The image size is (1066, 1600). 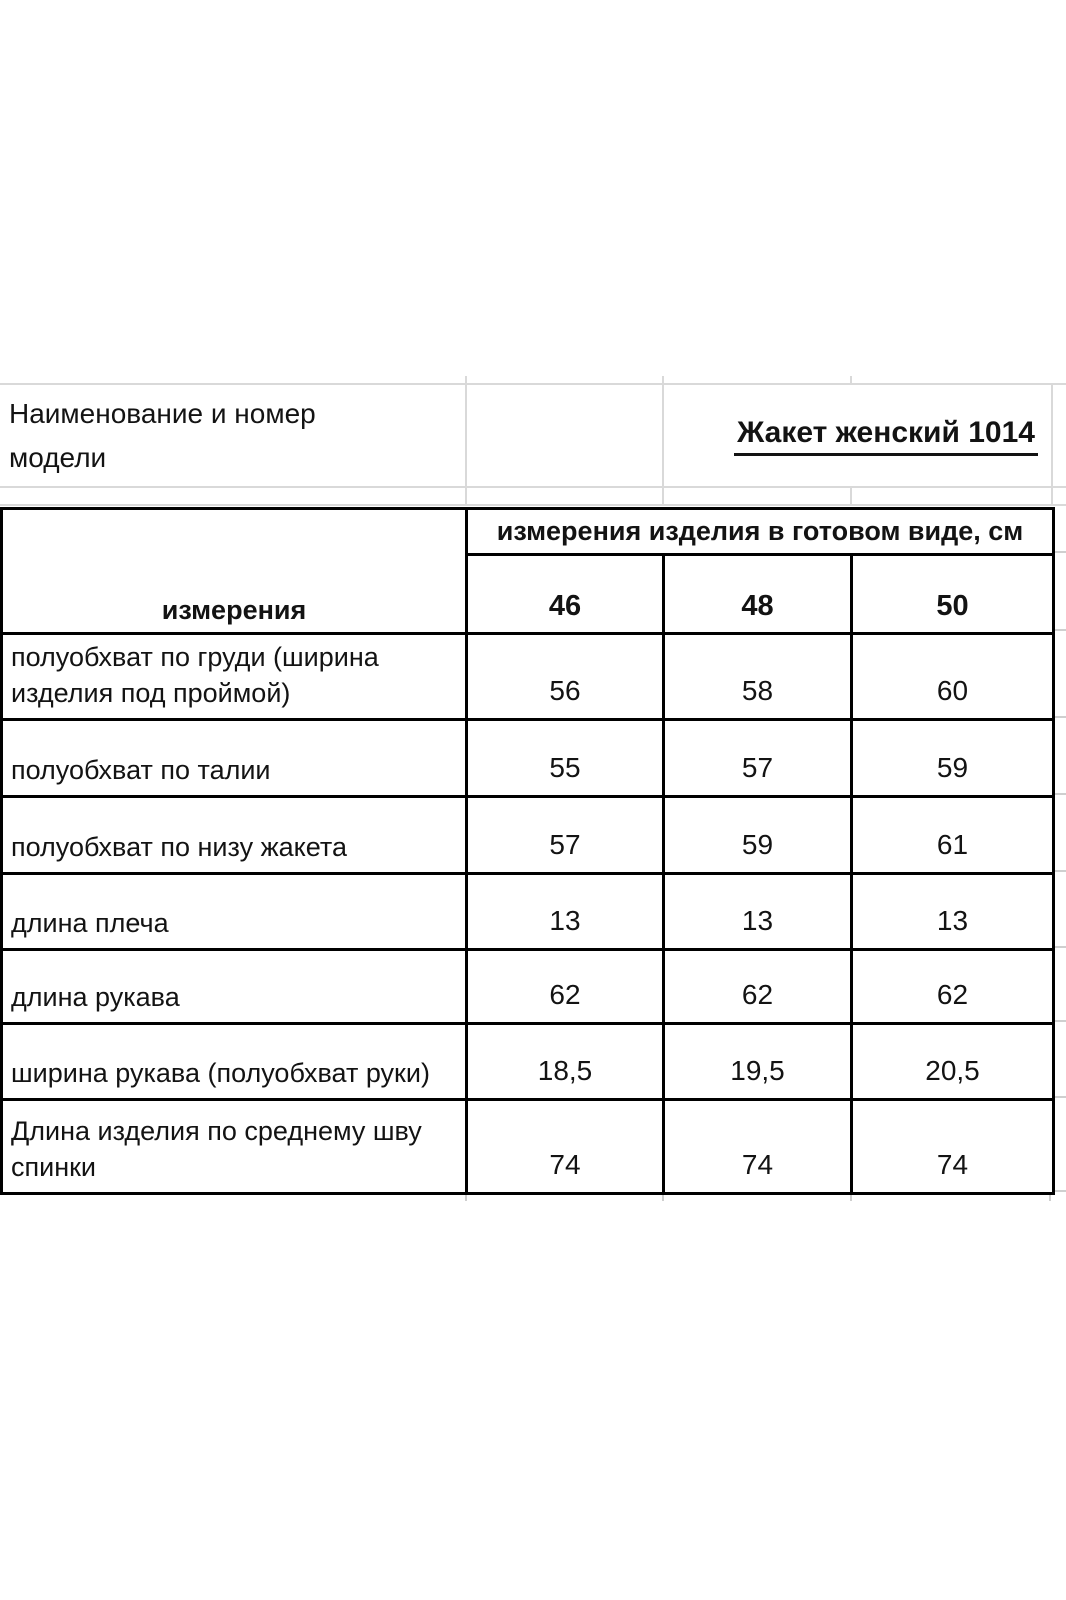 What do you see at coordinates (234, 835) in the screenshot?
I see `row-label: полуобхват по низу жакета` at bounding box center [234, 835].